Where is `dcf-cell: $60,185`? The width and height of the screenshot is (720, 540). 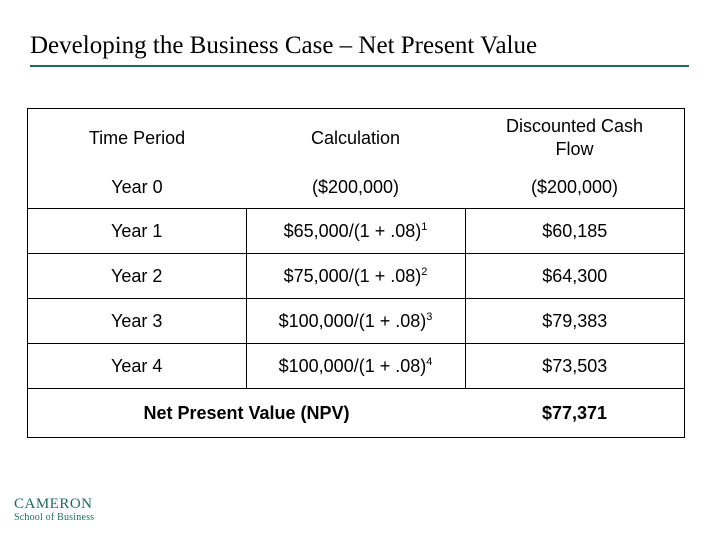 dcf-cell: $60,185 is located at coordinates (575, 231).